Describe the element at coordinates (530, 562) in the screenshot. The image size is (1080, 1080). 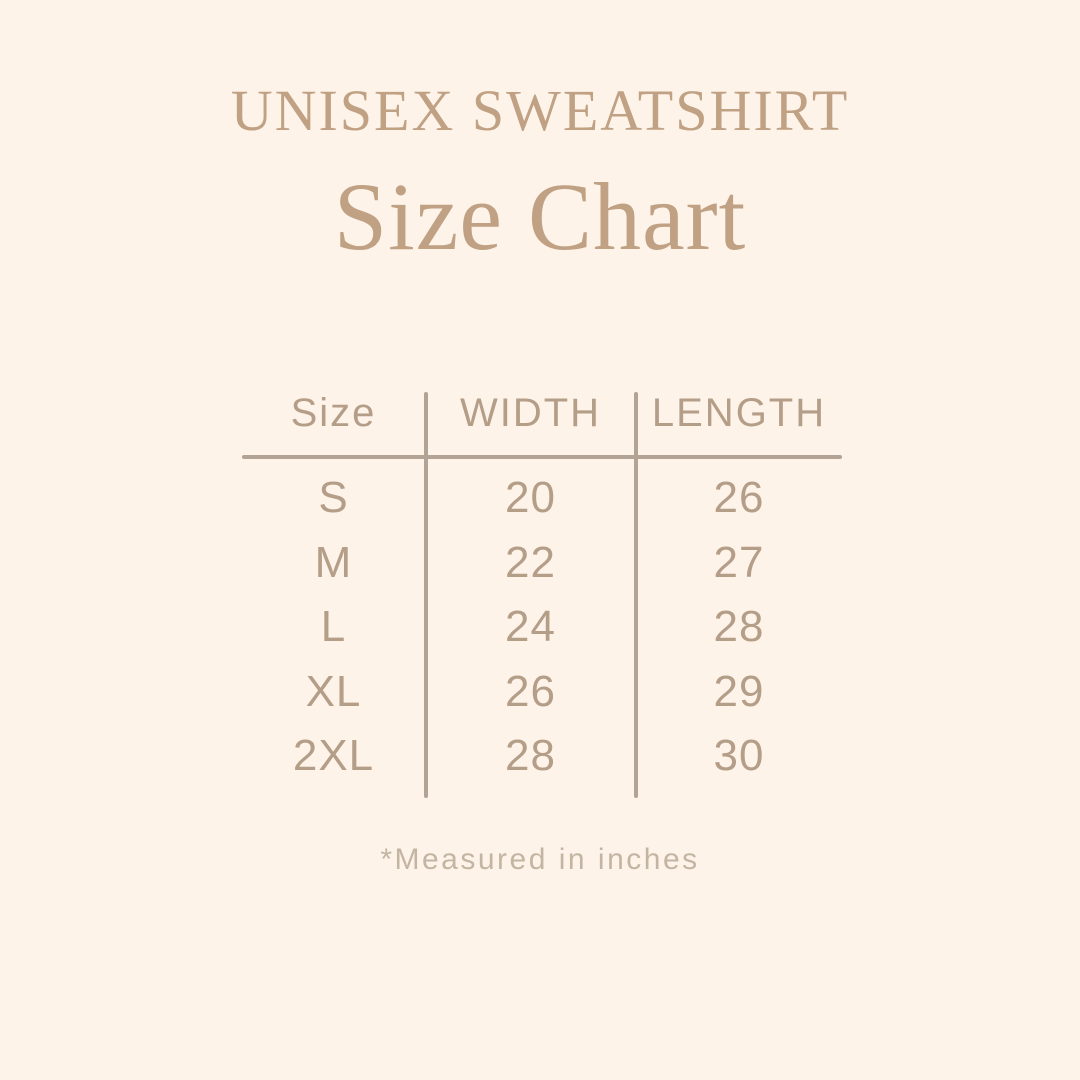
I see `width-cell: 22` at that location.